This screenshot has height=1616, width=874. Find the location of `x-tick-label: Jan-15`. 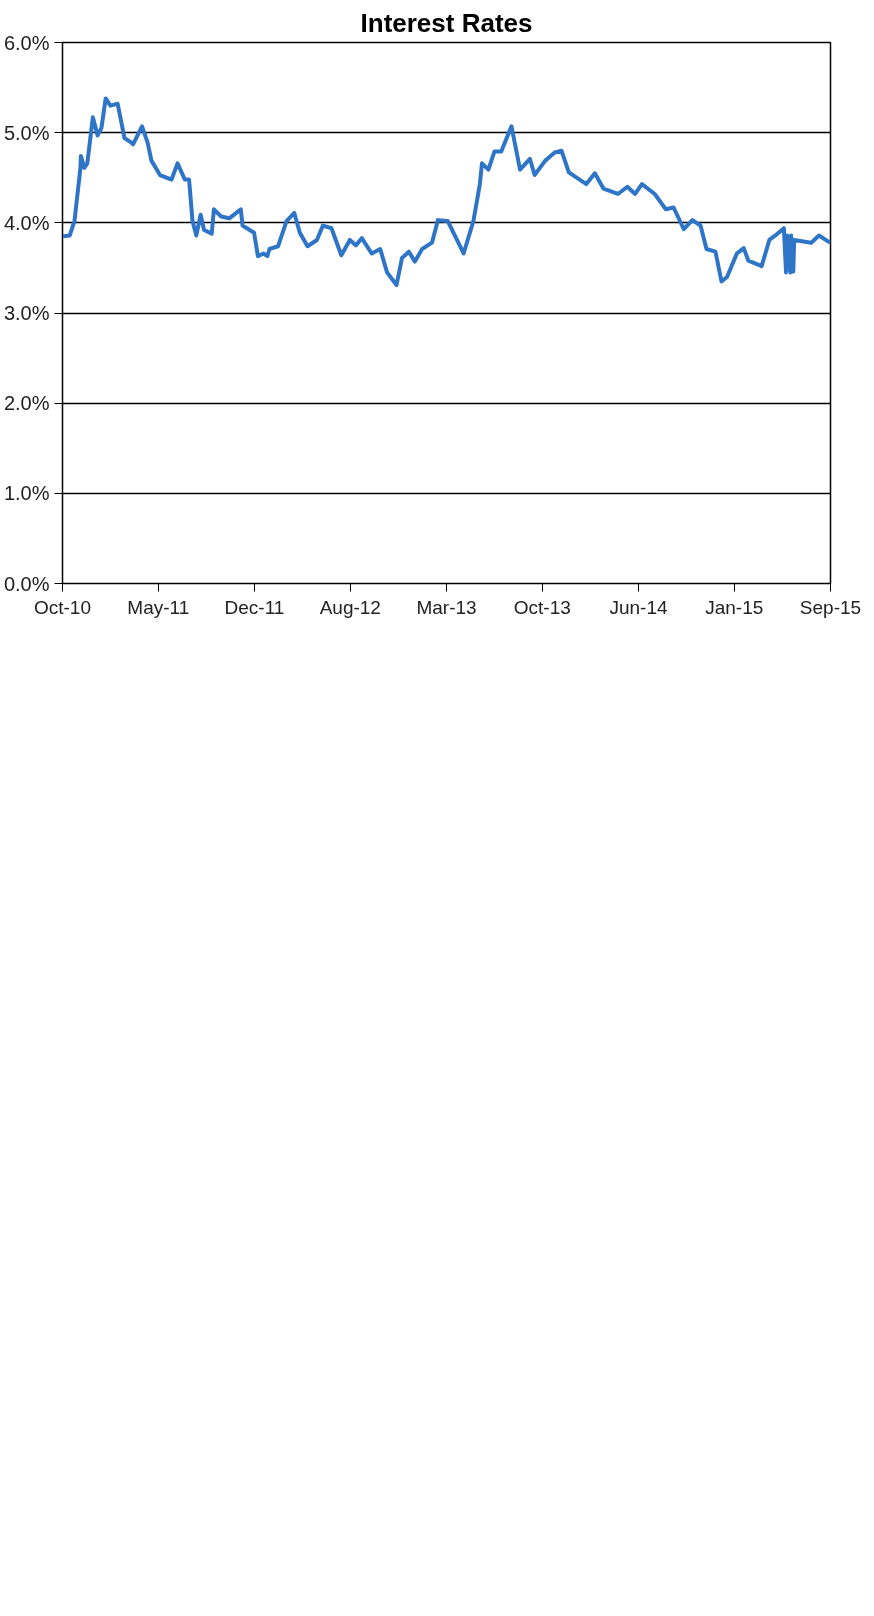

x-tick-label: Jan-15 is located at coordinates (734, 607).